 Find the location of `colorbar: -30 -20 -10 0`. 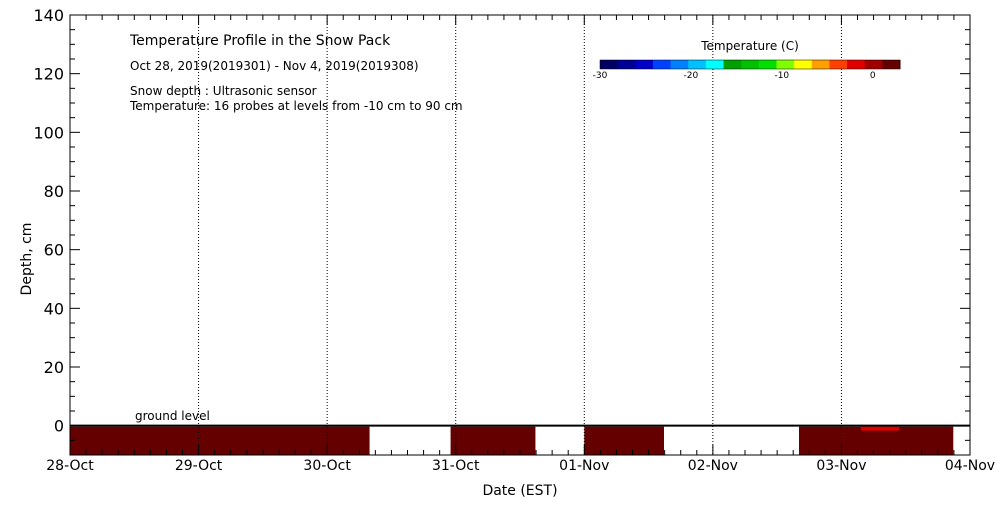

colorbar: -30 -20 -10 0 is located at coordinates (747, 70).